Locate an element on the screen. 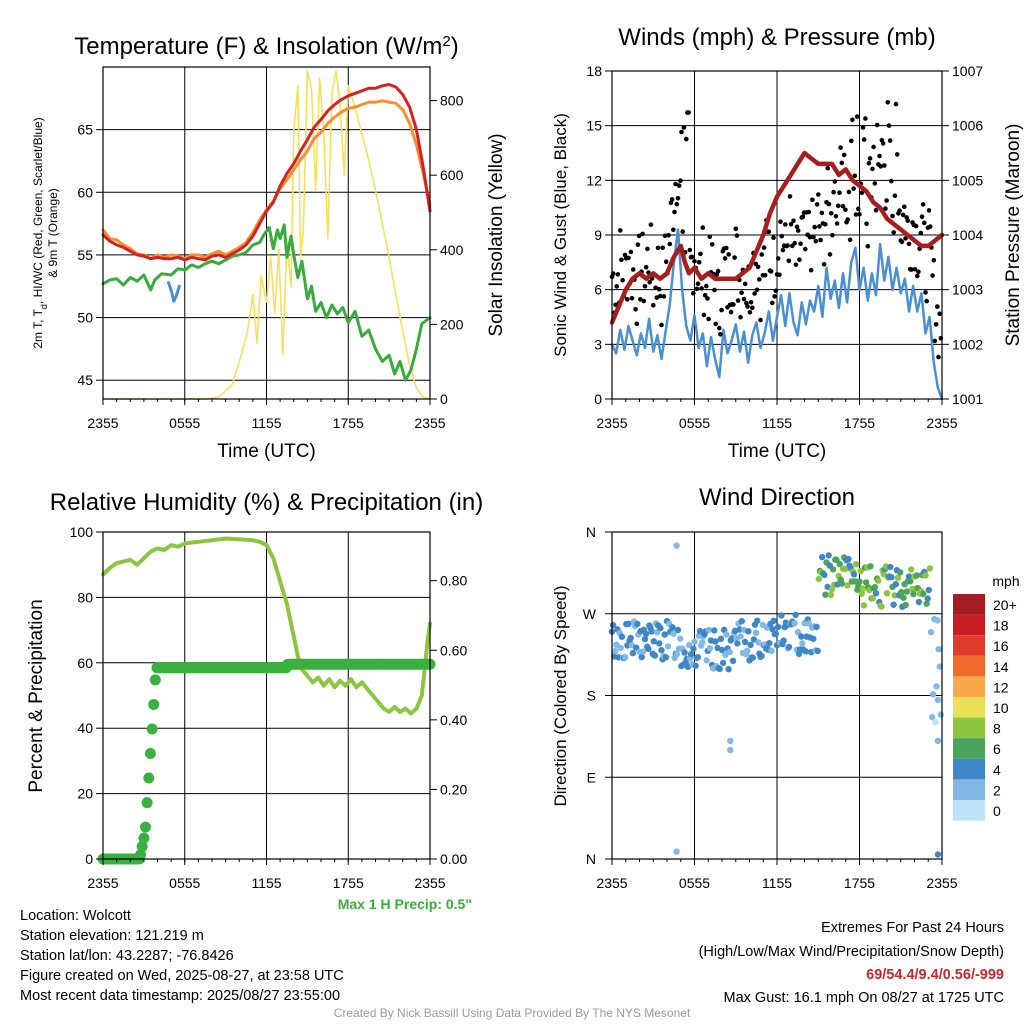 The image size is (1024, 1024). wind_direction-ytick-label: N is located at coordinates (591, 532).